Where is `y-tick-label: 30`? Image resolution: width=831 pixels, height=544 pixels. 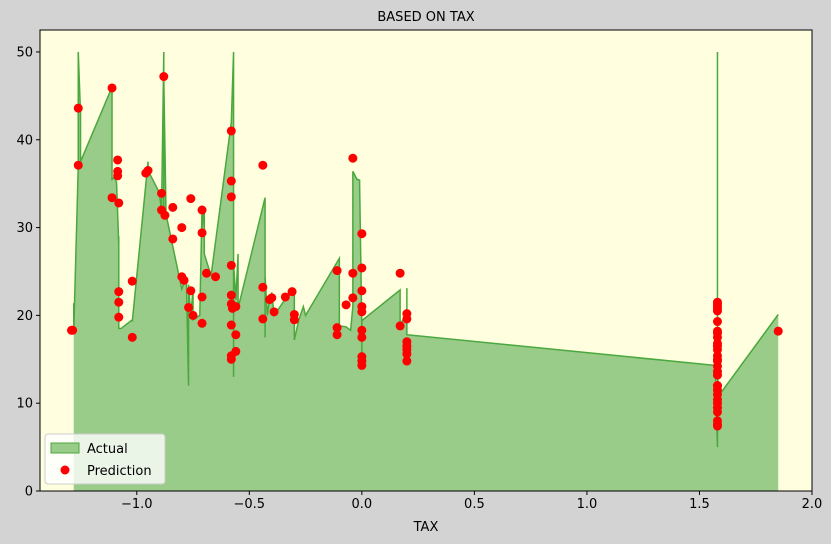
y-tick-label: 30 is located at coordinates (24, 228).